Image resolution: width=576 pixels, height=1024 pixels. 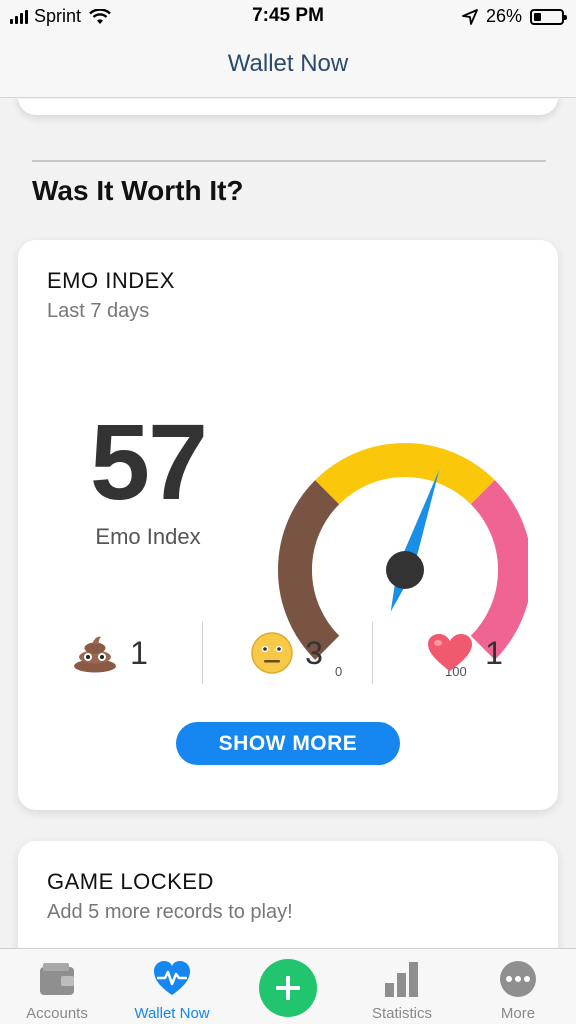 What do you see at coordinates (548, 16) in the screenshot?
I see `battery-icon` at bounding box center [548, 16].